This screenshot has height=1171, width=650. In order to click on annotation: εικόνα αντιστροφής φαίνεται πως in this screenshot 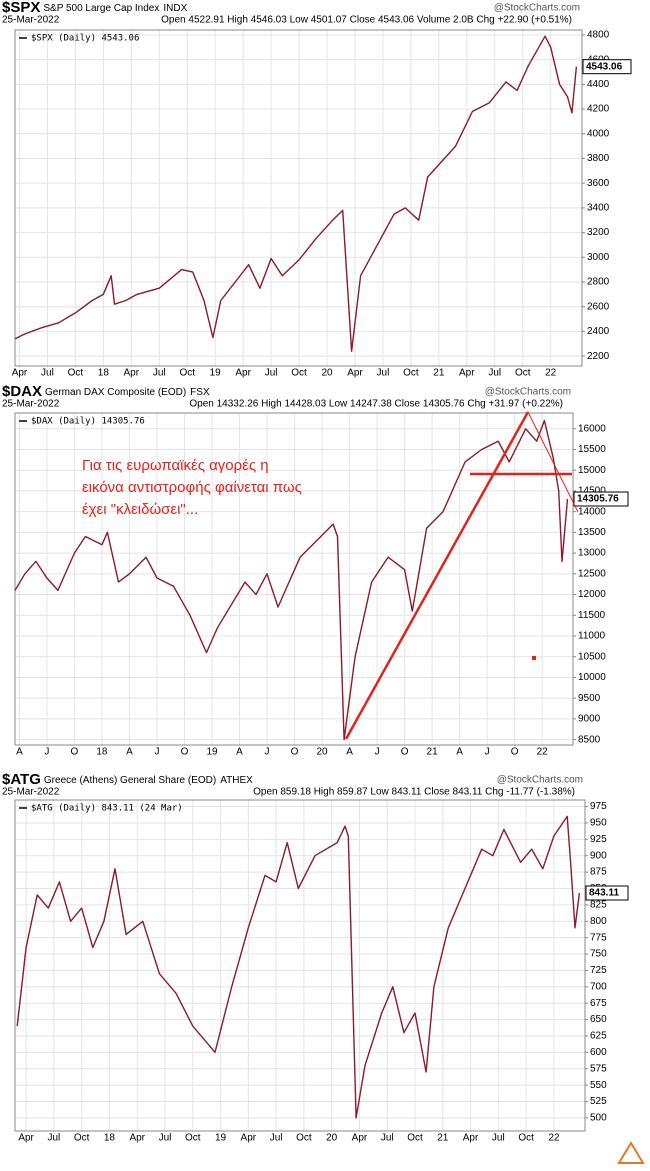, I will do `click(192, 487)`.